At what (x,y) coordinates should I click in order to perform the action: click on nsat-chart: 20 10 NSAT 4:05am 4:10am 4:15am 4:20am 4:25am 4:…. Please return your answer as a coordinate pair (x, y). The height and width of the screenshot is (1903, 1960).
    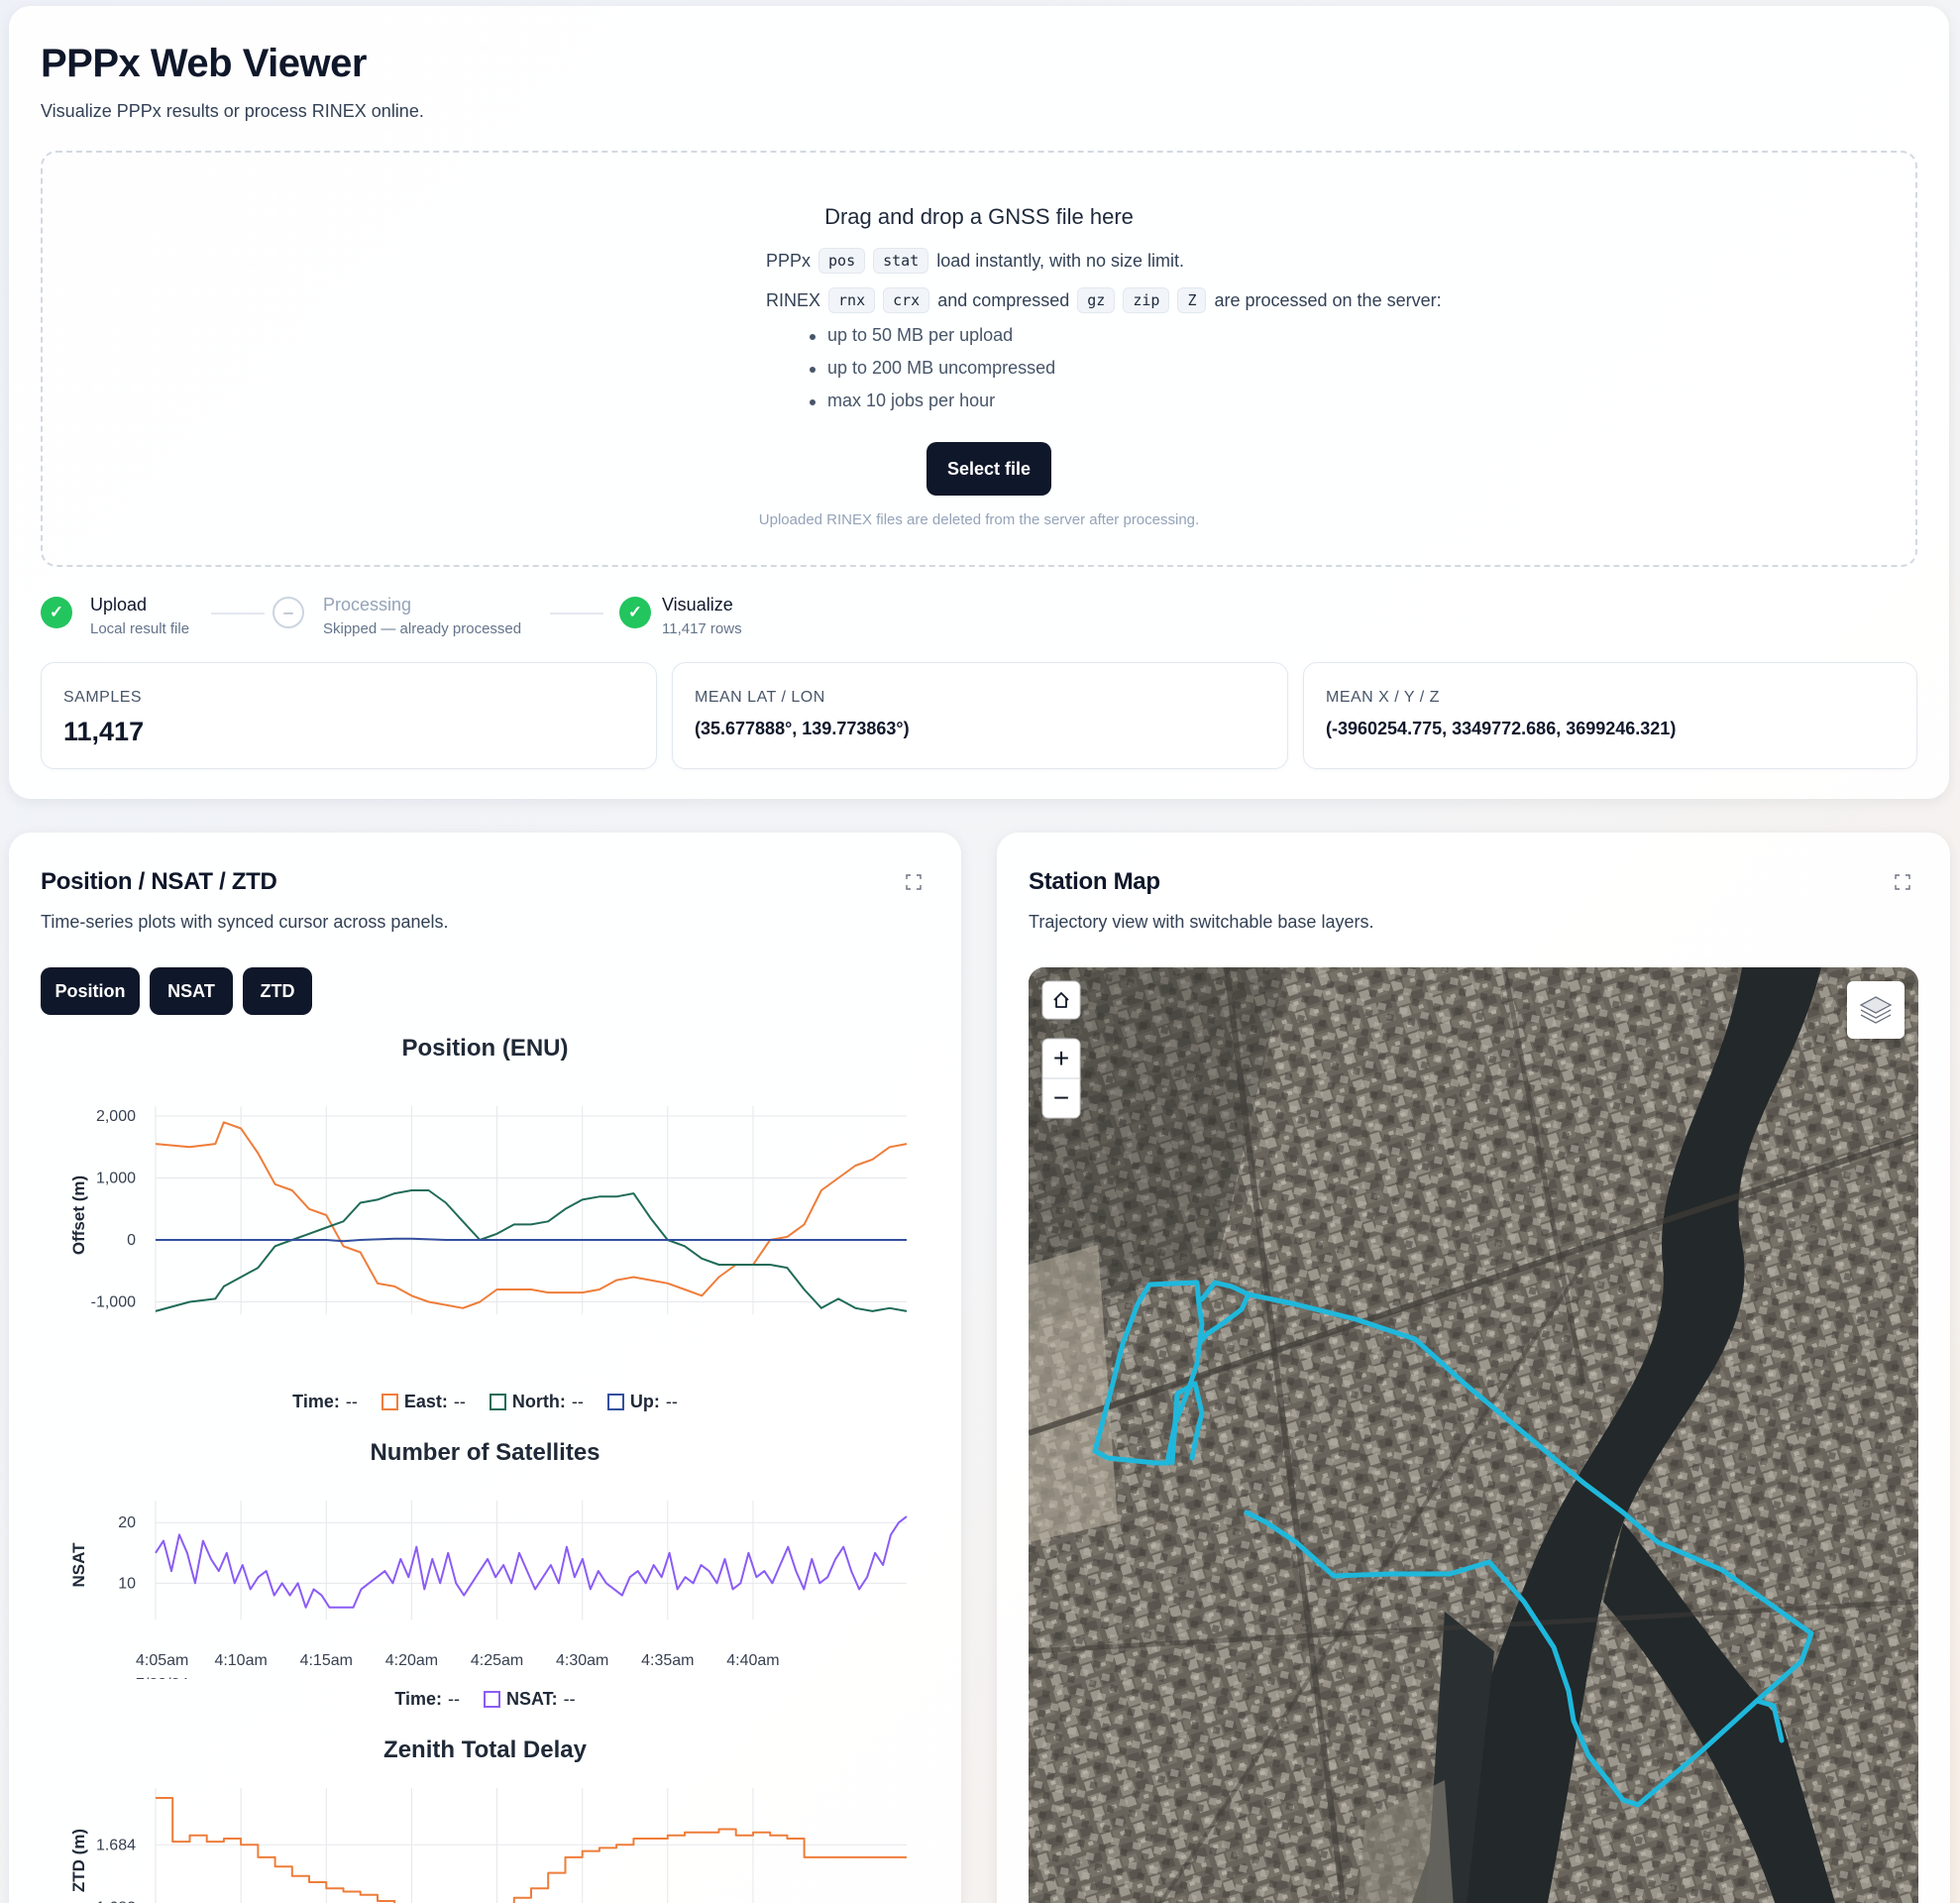
    Looking at the image, I should click on (485, 1580).